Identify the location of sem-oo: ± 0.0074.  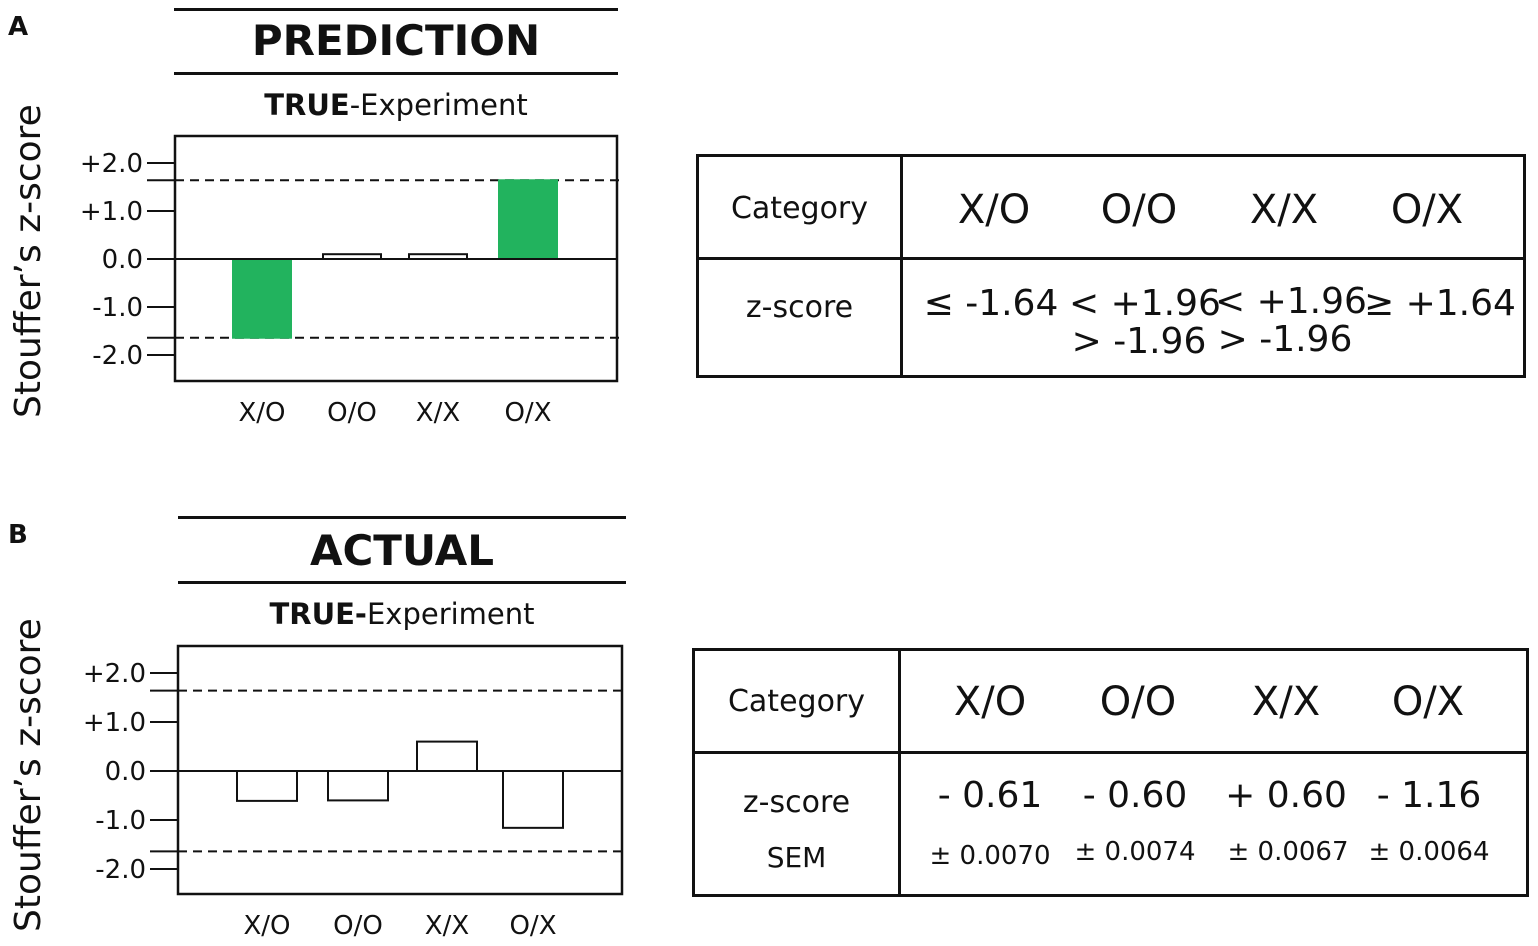
(1135, 852).